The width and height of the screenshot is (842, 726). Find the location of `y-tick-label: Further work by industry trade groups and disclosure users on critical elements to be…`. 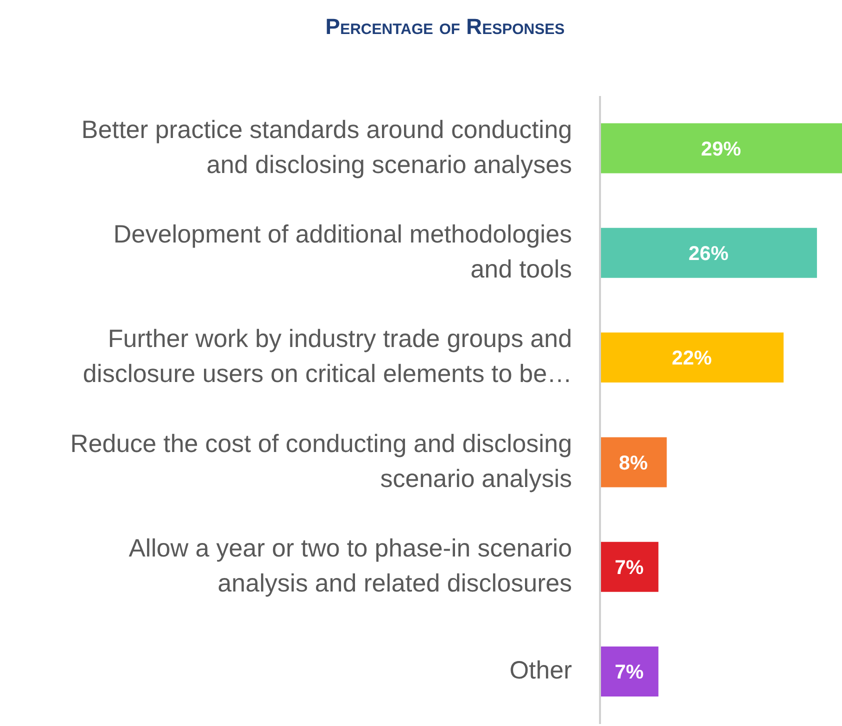

y-tick-label: Further work by industry trade groups and disclosure users on critical elements to be… is located at coordinates (327, 356).